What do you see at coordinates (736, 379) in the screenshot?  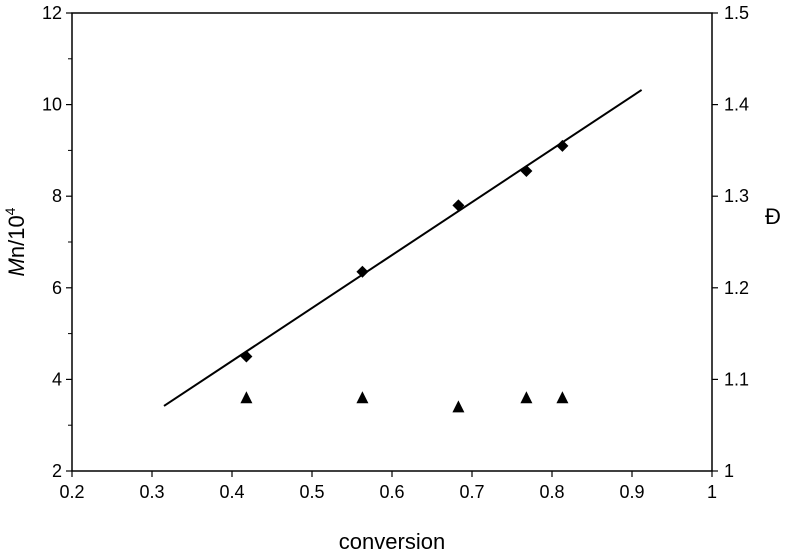 I see `y2-tick-label: 1.1` at bounding box center [736, 379].